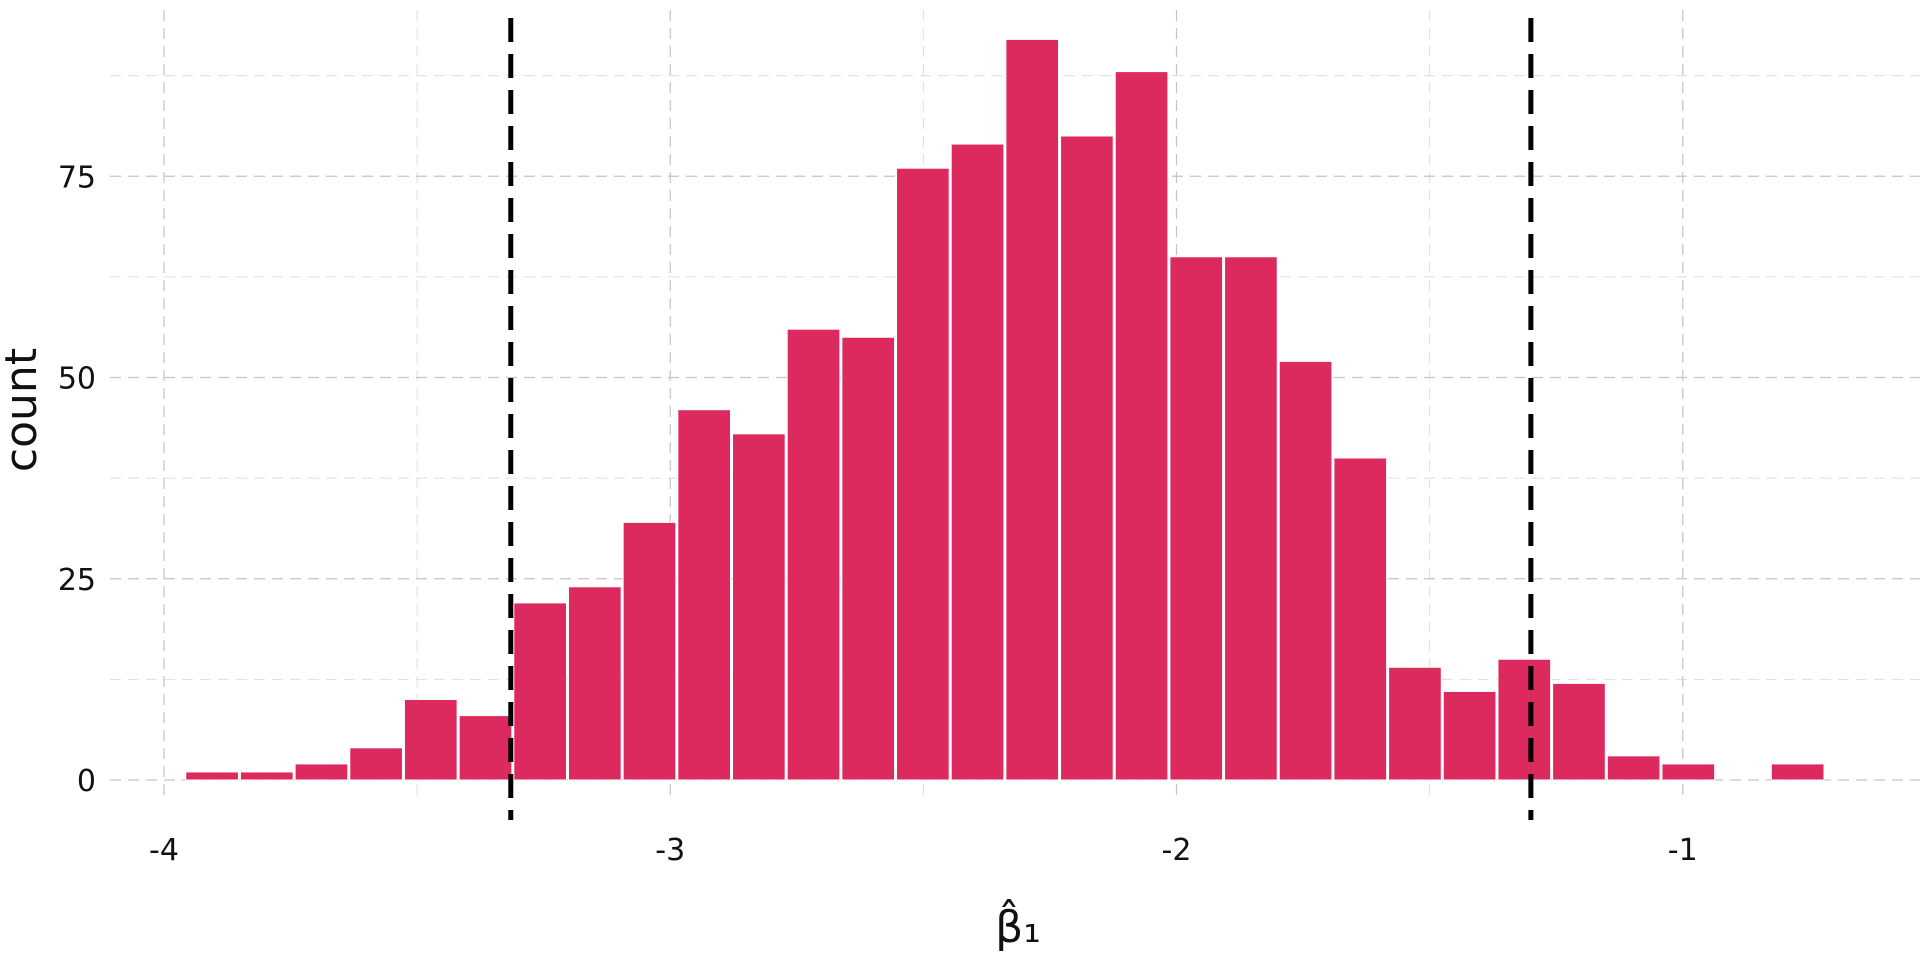 The image size is (1920, 960). What do you see at coordinates (164, 850) in the screenshot?
I see `x-tick-label: -4` at bounding box center [164, 850].